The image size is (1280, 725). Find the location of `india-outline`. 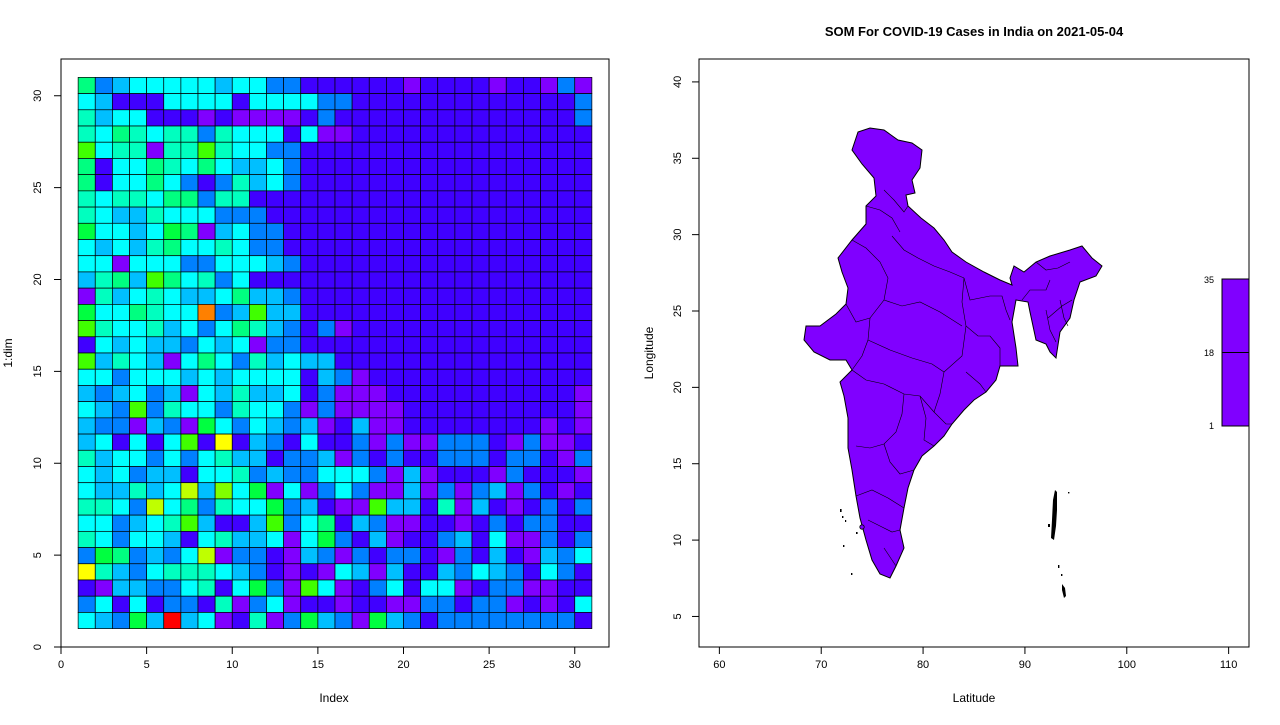

india-outline is located at coordinates (953, 353).